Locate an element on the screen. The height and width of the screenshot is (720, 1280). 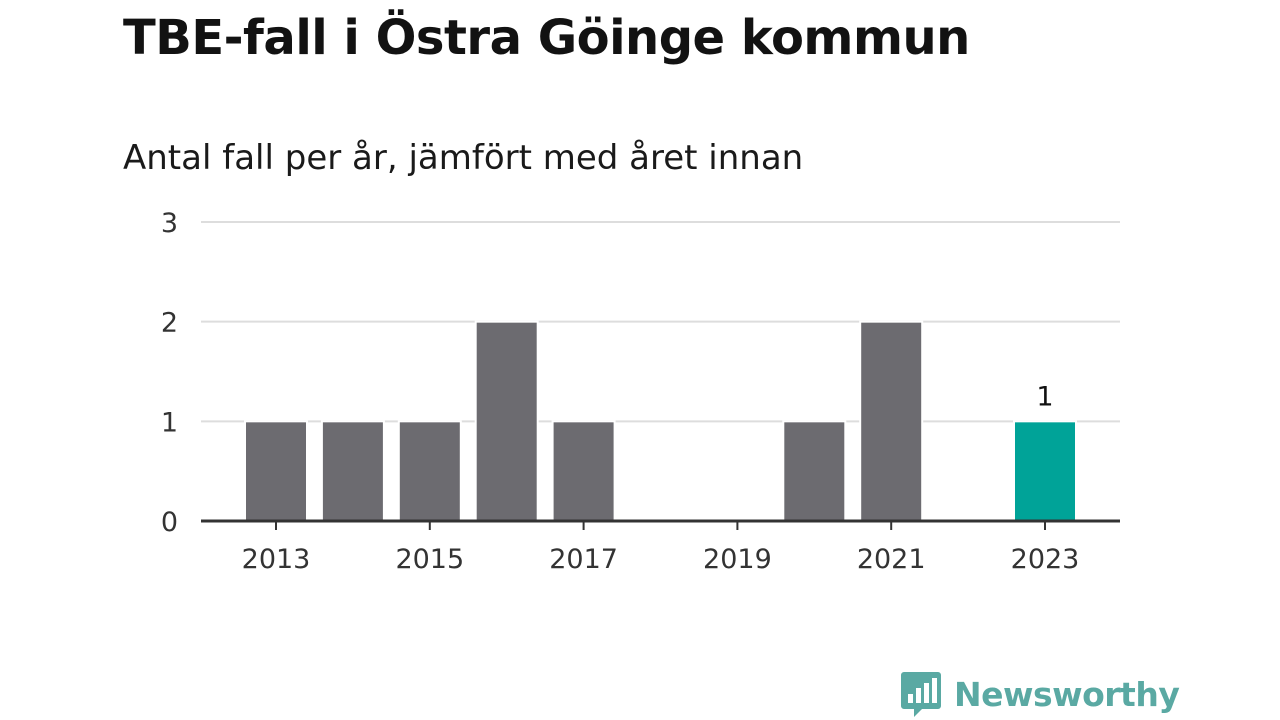
x-tick-label: 2013 is located at coordinates (276, 559).